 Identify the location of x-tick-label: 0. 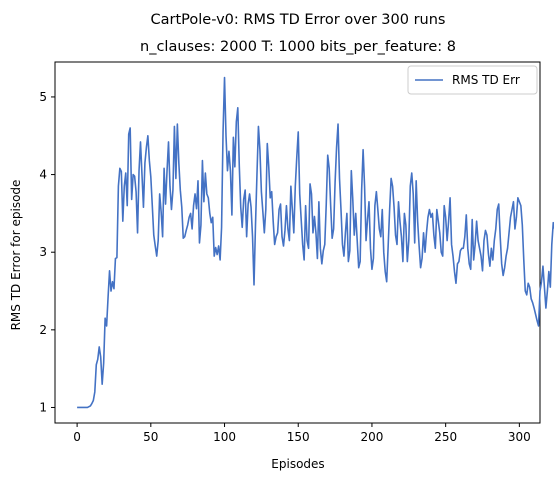
(77, 437).